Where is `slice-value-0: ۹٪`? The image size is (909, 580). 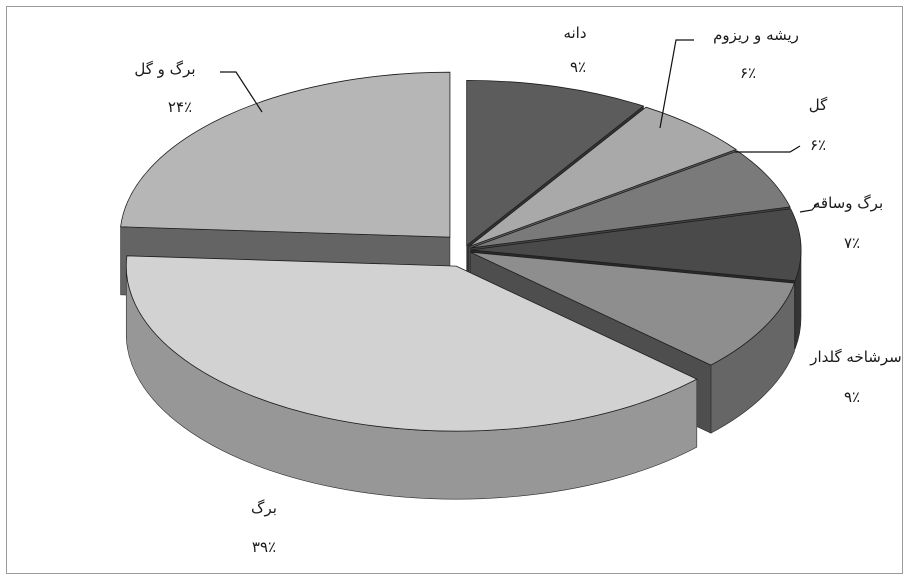
slice-value-0: ۹٪ is located at coordinates (578, 67).